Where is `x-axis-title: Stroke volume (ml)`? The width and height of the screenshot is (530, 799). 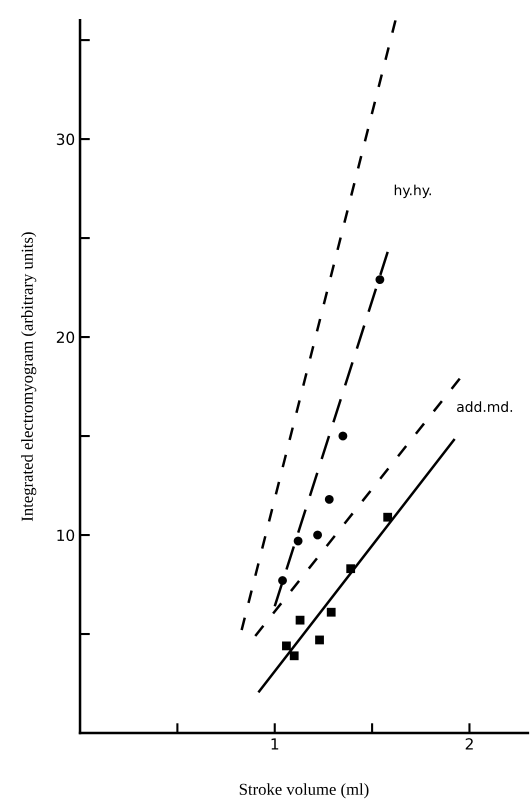
x-axis-title: Stroke volume (ml) is located at coordinates (304, 790).